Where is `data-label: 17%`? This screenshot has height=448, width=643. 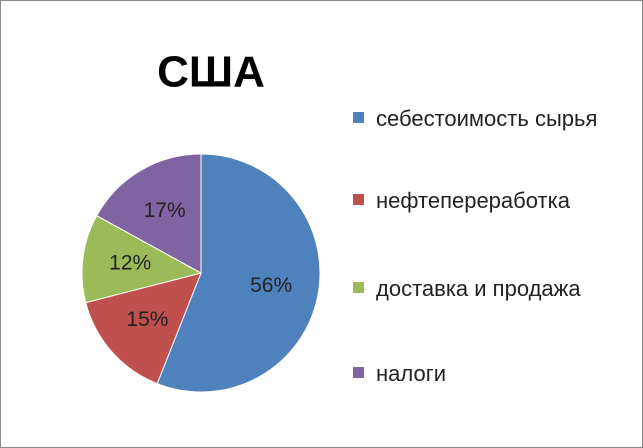
data-label: 17% is located at coordinates (165, 210).